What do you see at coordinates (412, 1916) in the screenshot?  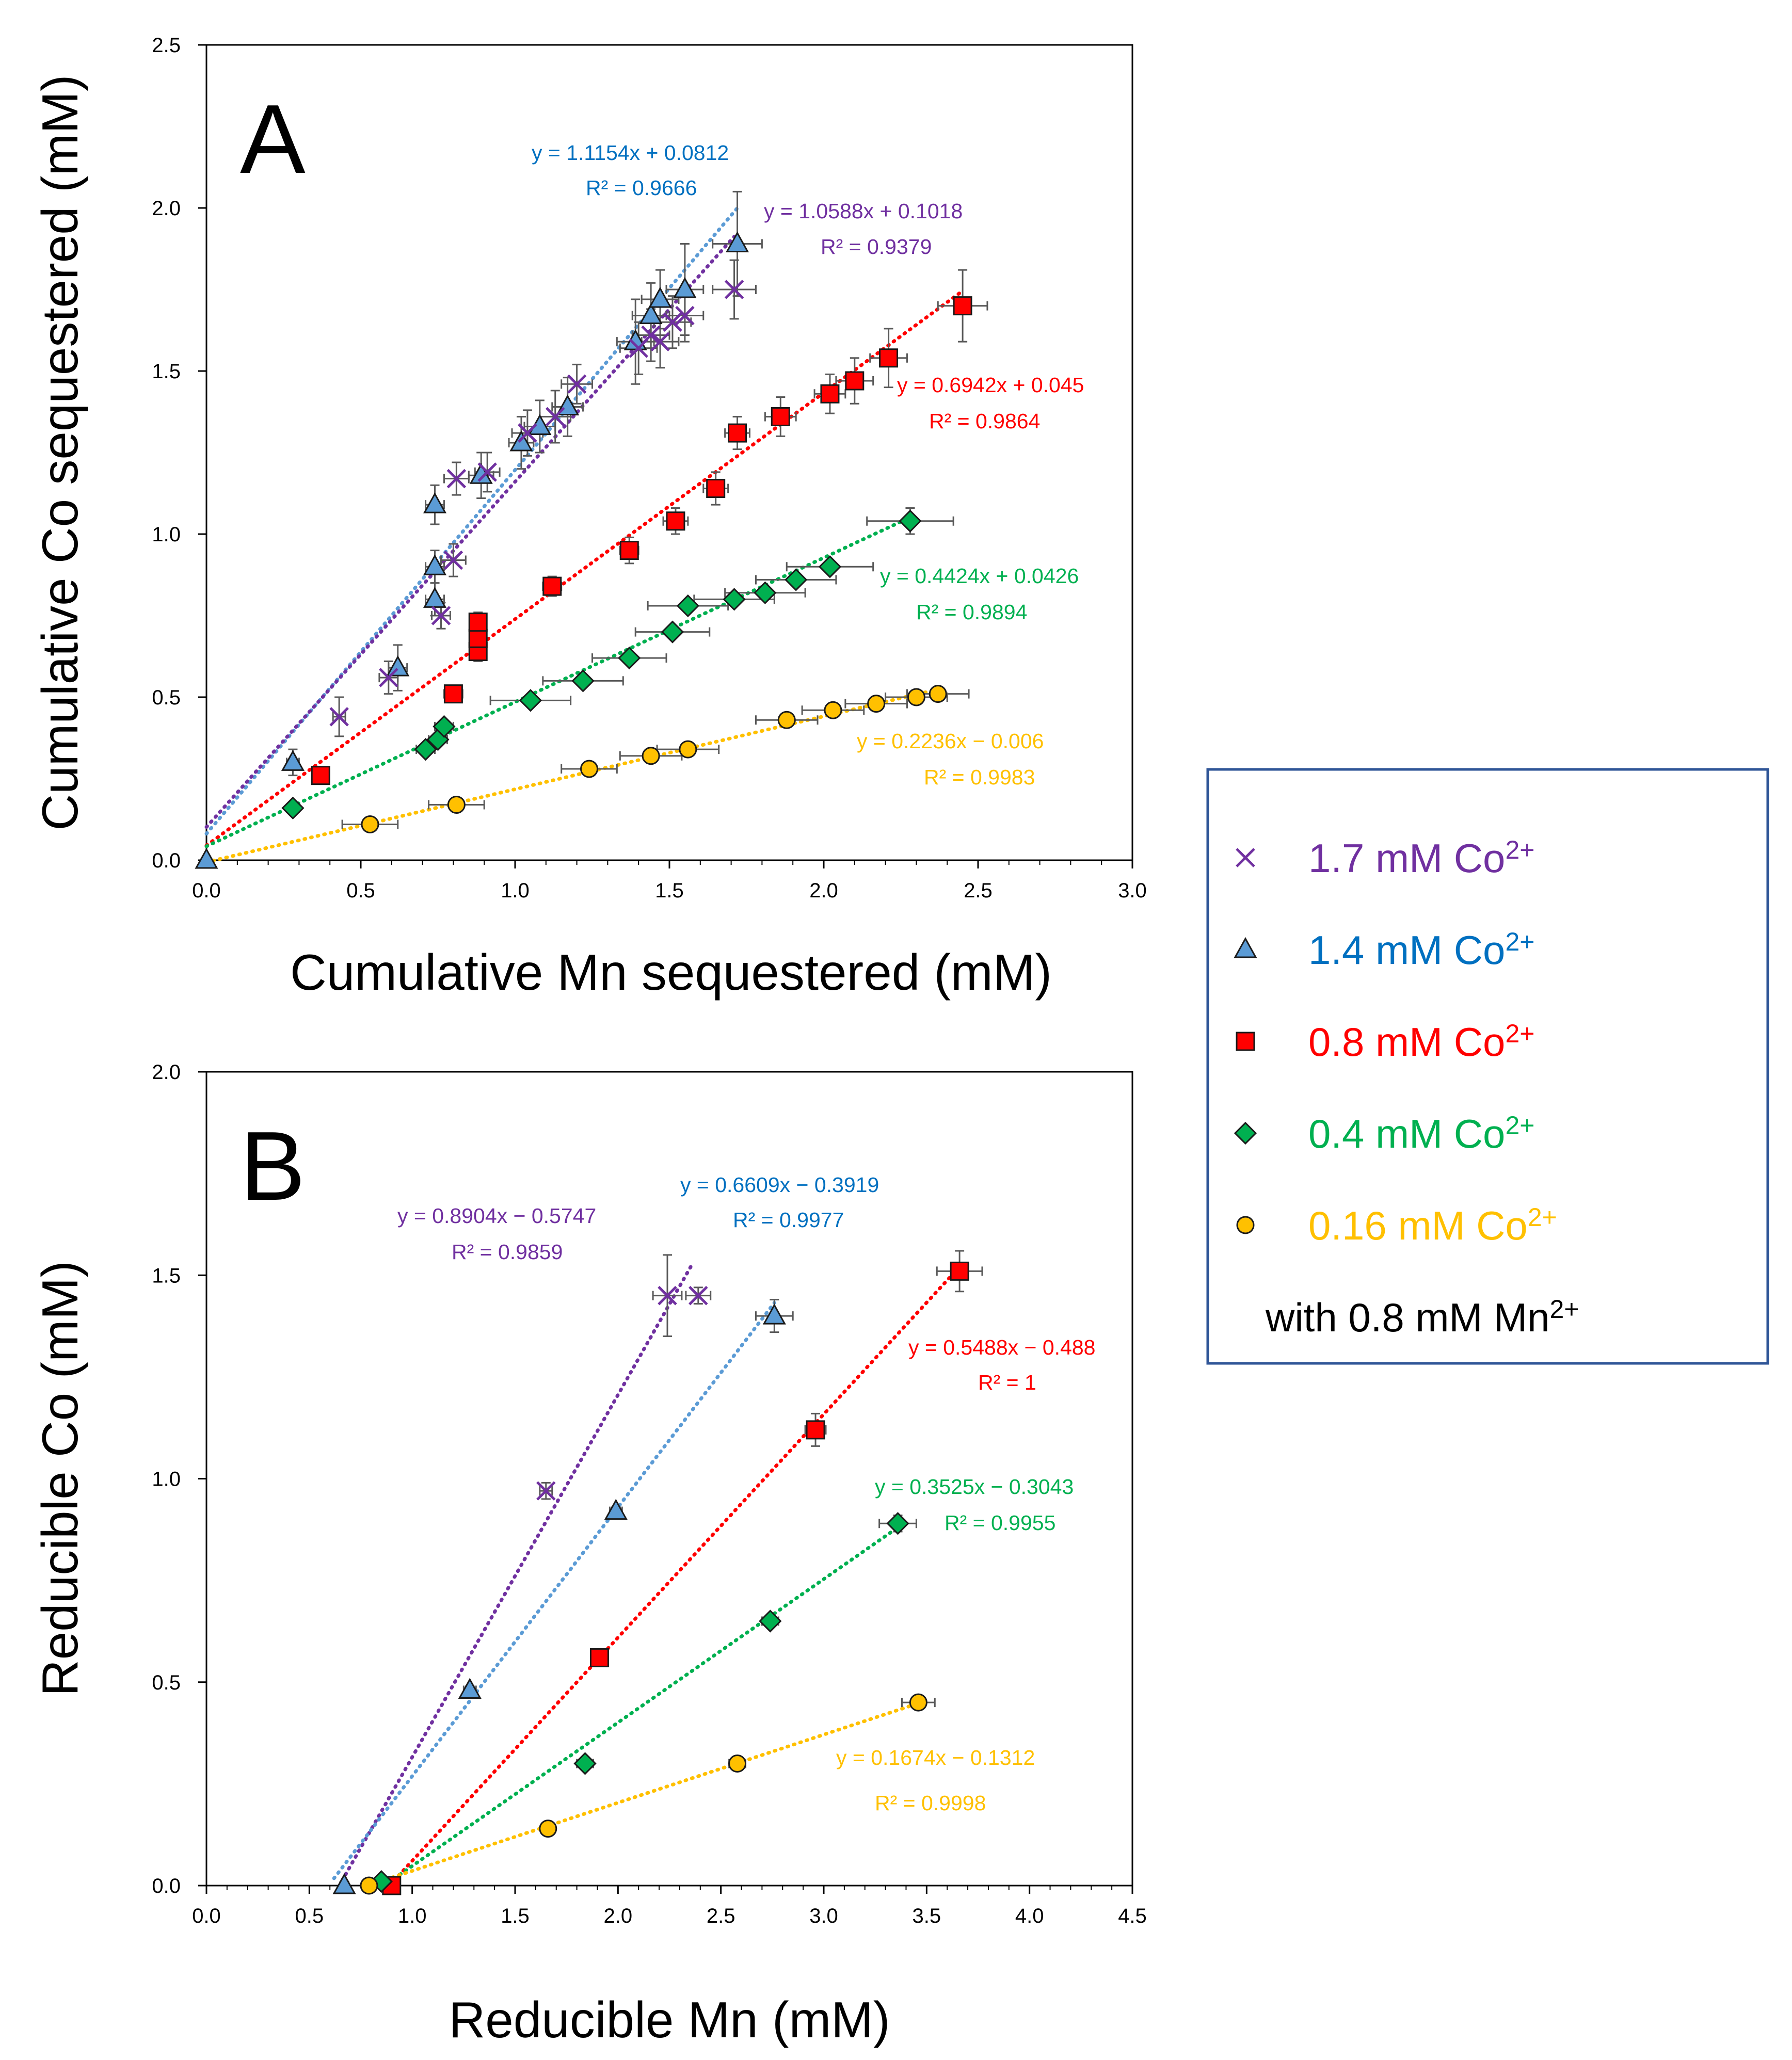 I see `panel-b-x-tick-label: 1.0` at bounding box center [412, 1916].